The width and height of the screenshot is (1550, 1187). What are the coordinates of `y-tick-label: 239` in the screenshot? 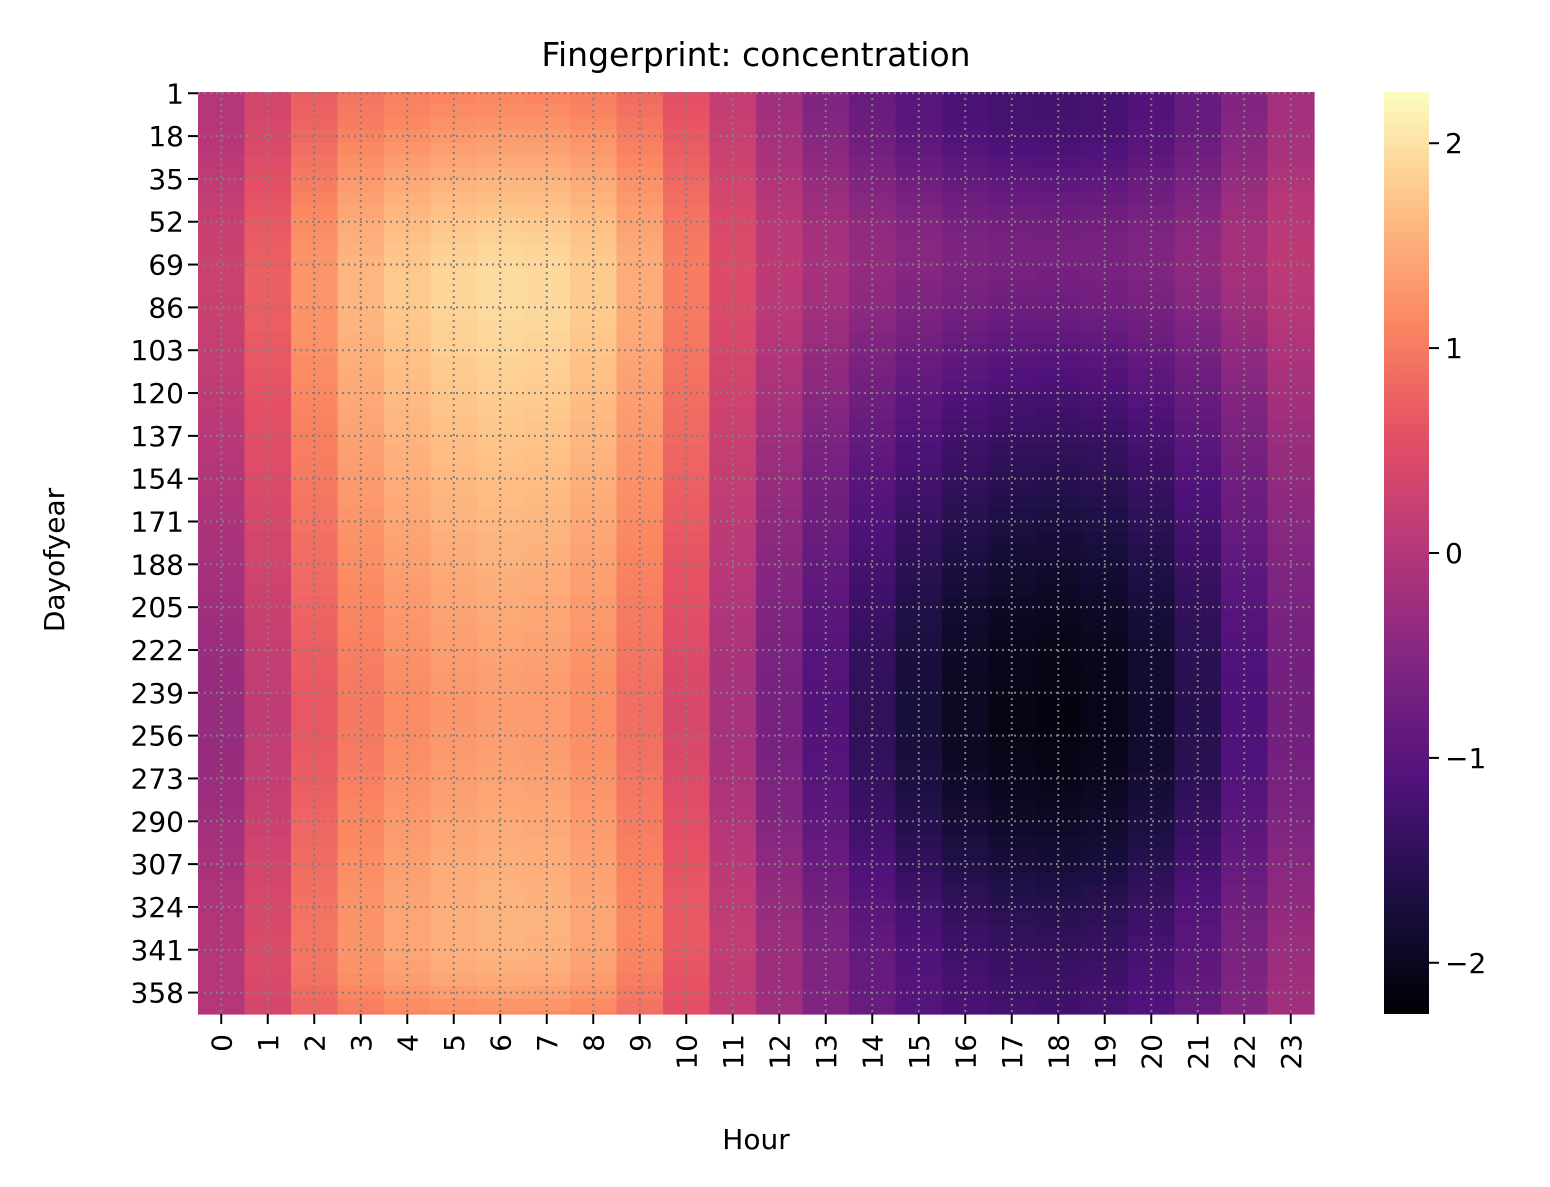 It's located at (157, 693).